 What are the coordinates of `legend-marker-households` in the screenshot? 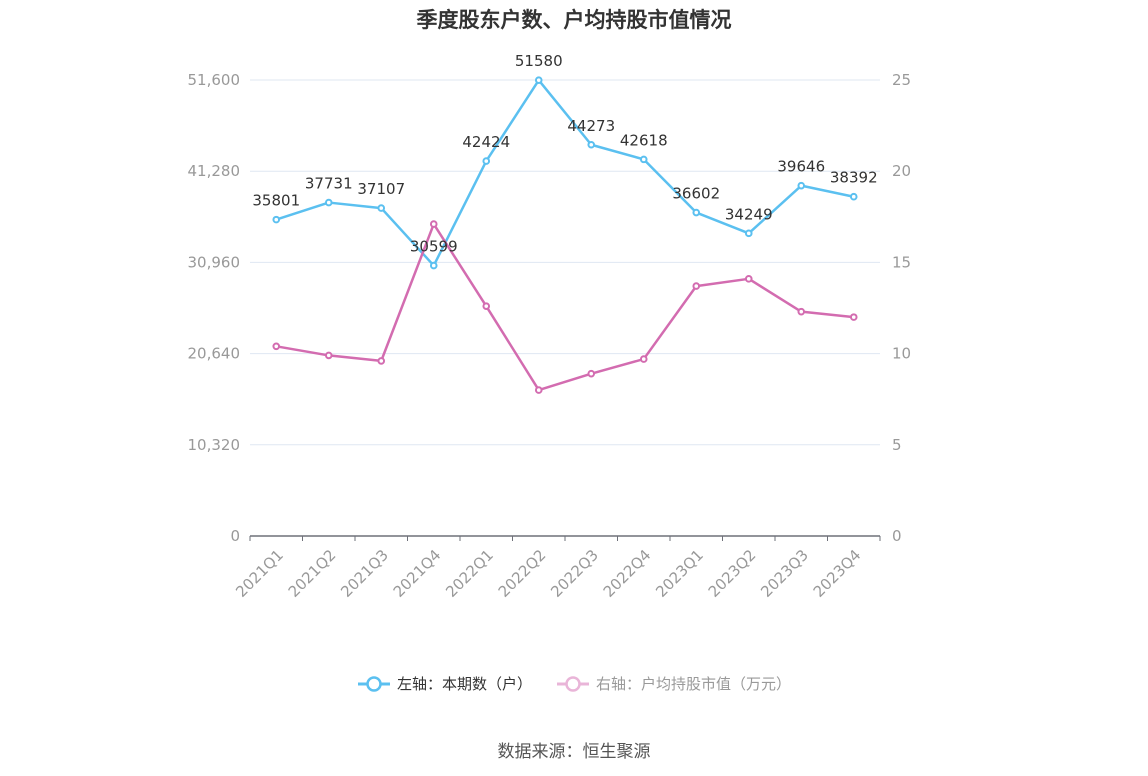 It's located at (373, 683).